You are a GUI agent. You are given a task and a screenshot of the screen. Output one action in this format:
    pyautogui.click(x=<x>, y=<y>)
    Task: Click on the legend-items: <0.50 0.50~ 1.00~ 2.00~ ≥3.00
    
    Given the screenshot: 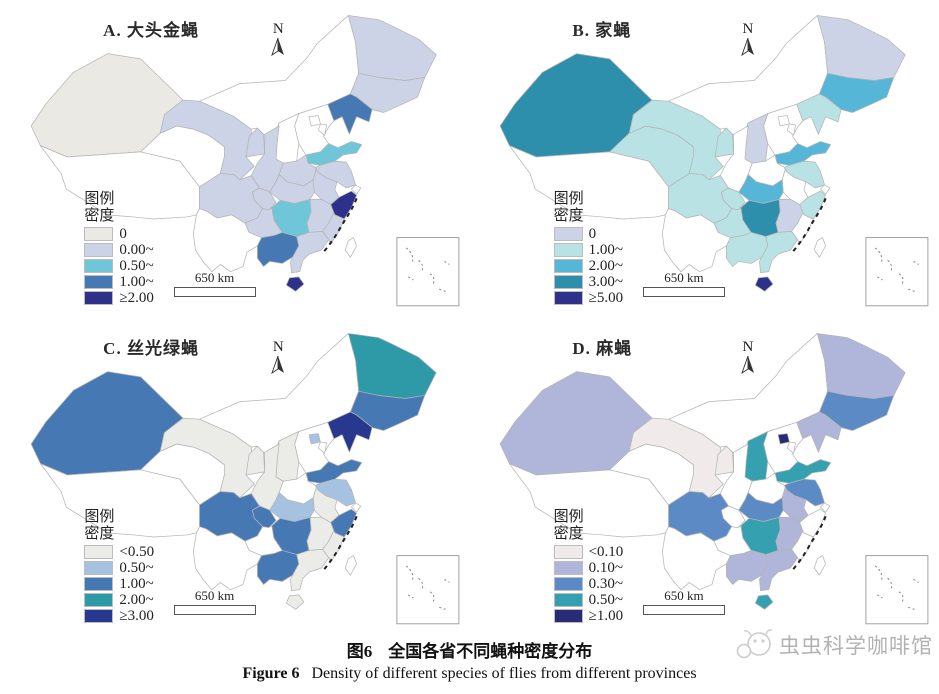 What is the action you would take?
    pyautogui.click(x=119, y=584)
    